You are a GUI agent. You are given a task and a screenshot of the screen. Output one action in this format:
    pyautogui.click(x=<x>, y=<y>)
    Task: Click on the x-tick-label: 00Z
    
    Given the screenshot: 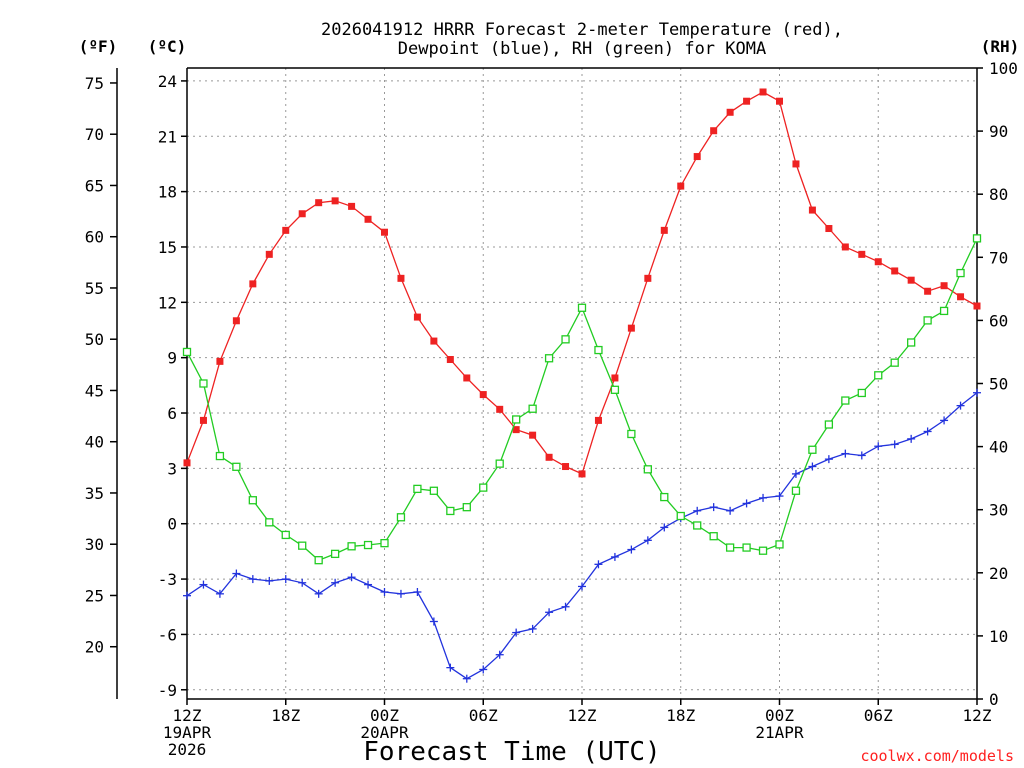 What is the action you would take?
    pyautogui.click(x=779, y=715)
    